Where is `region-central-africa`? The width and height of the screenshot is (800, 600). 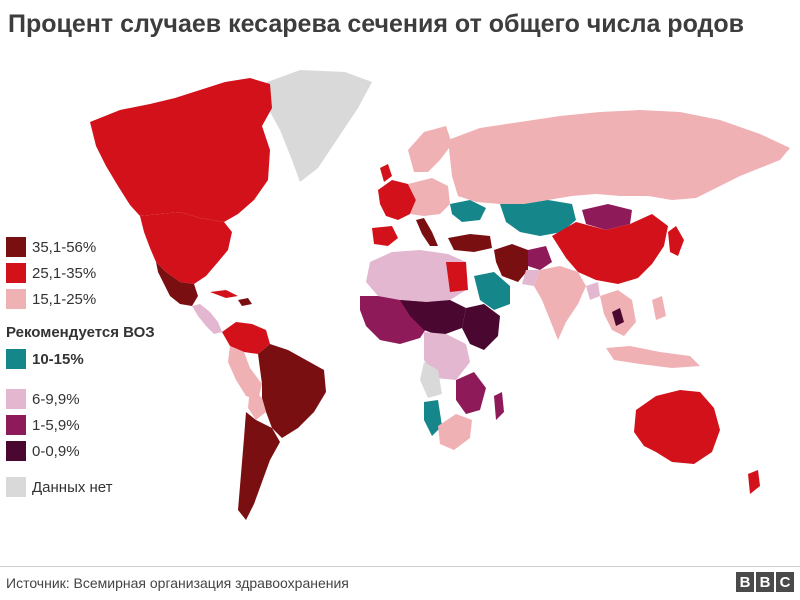 region-central-africa is located at coordinates (447, 356).